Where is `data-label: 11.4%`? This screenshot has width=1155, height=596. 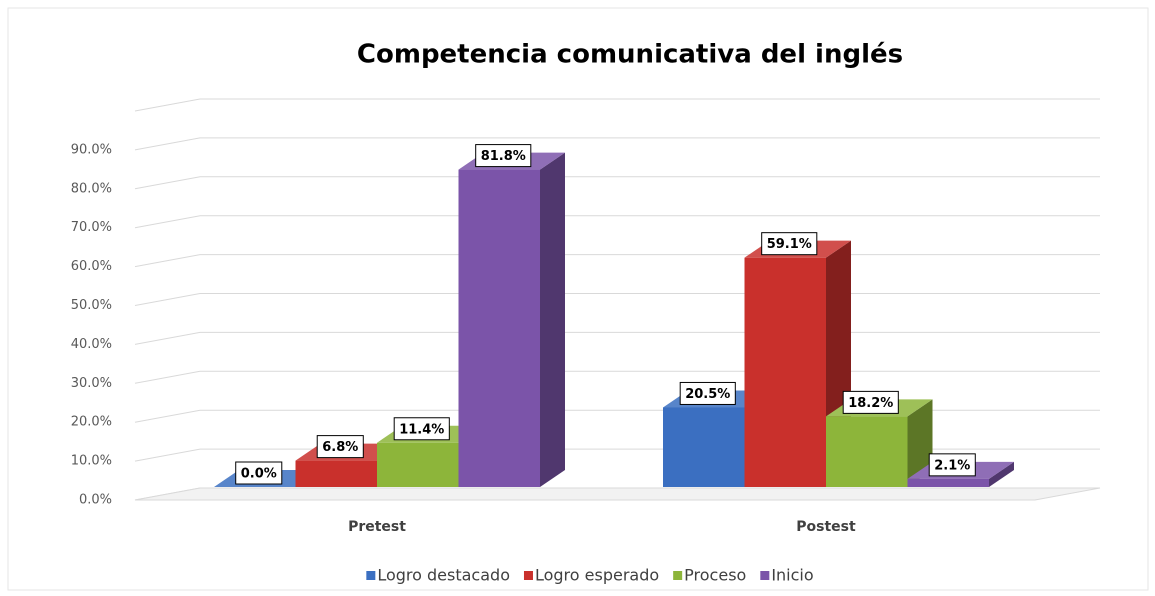
data-label: 11.4% is located at coordinates (421, 429).